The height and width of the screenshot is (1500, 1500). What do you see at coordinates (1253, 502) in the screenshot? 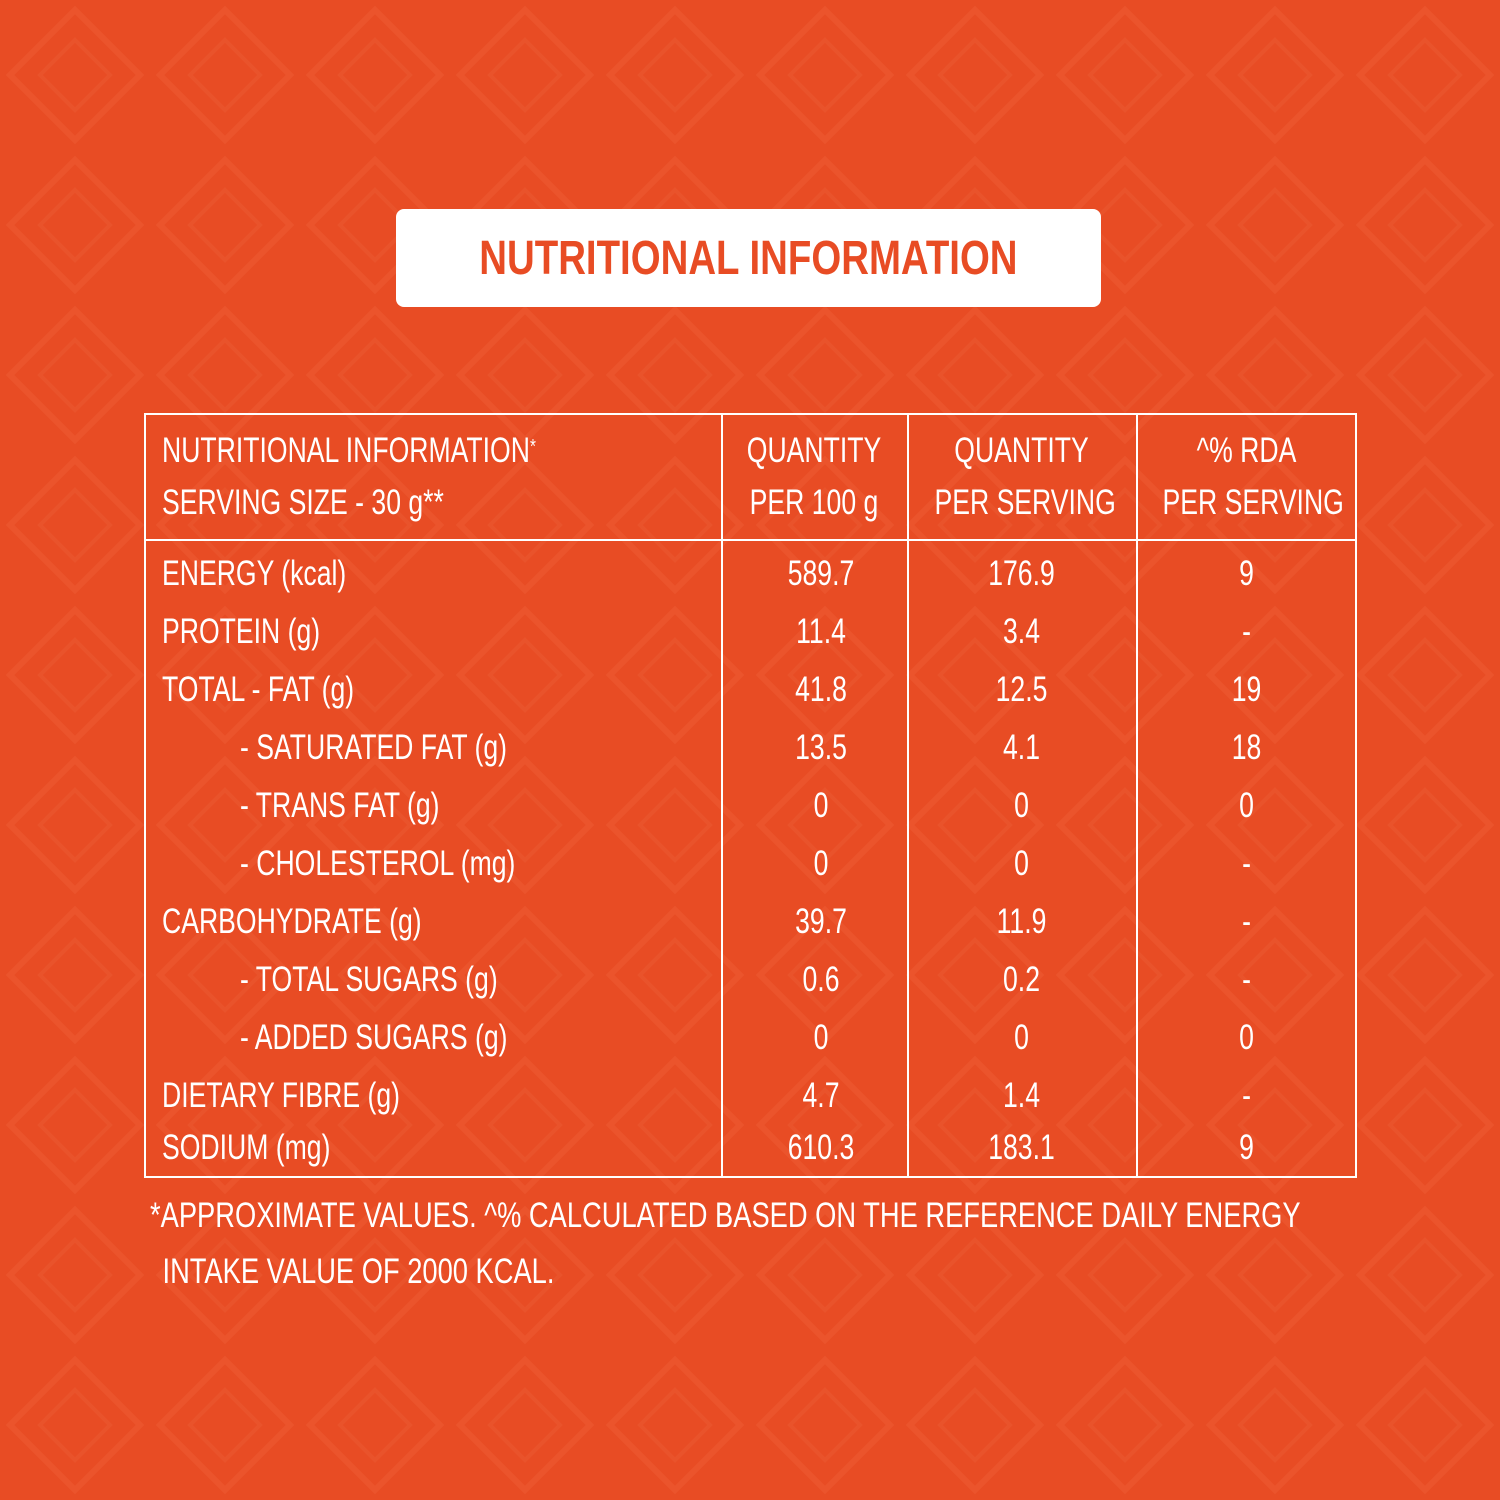
I see `header-rda-line2: PER SERVING` at bounding box center [1253, 502].